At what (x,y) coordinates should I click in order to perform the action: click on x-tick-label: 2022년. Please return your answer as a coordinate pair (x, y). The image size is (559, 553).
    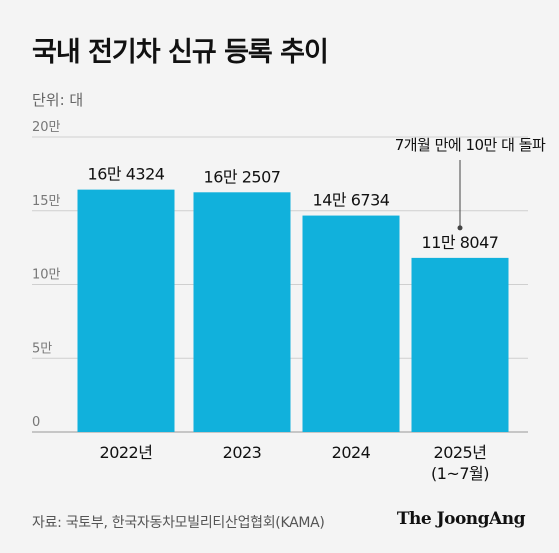
    Looking at the image, I should click on (126, 452).